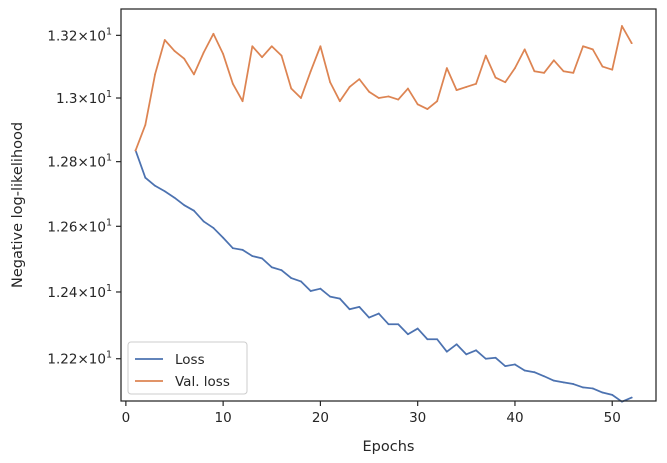 This screenshot has width=667, height=463. Describe the element at coordinates (389, 447) in the screenshot. I see `x-axis-label: Epochs` at that location.